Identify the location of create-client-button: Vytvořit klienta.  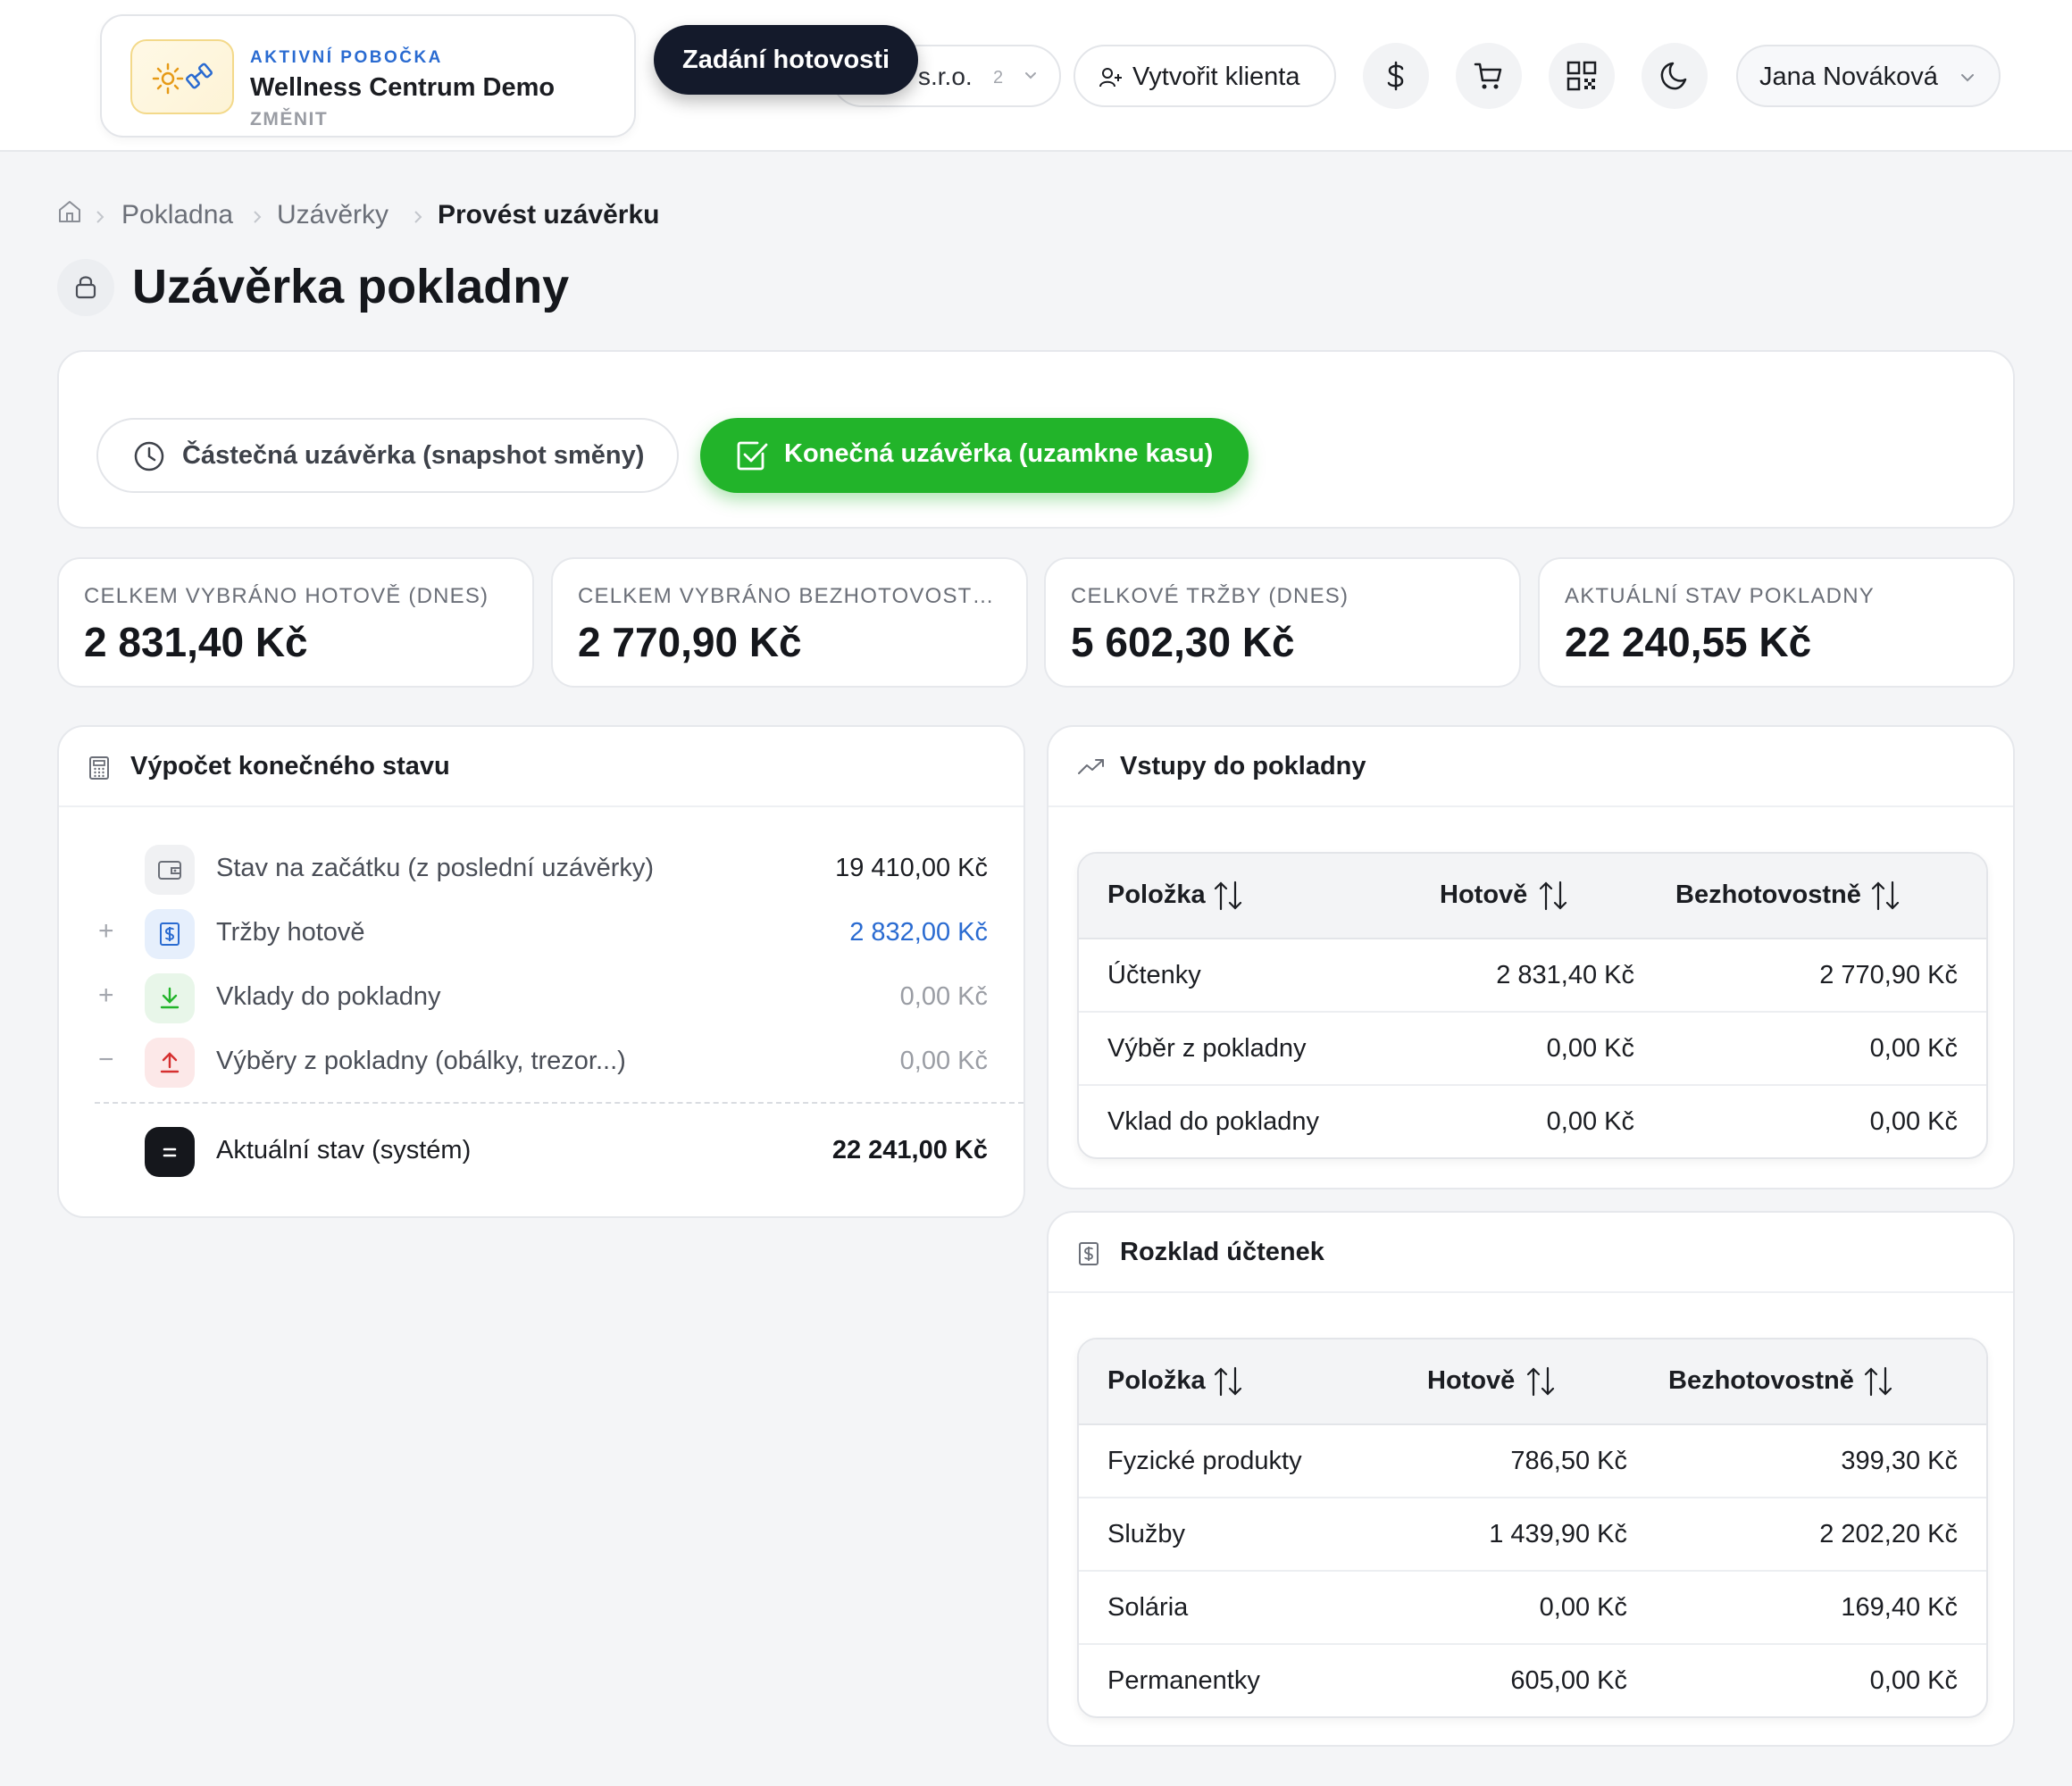
(1205, 76).